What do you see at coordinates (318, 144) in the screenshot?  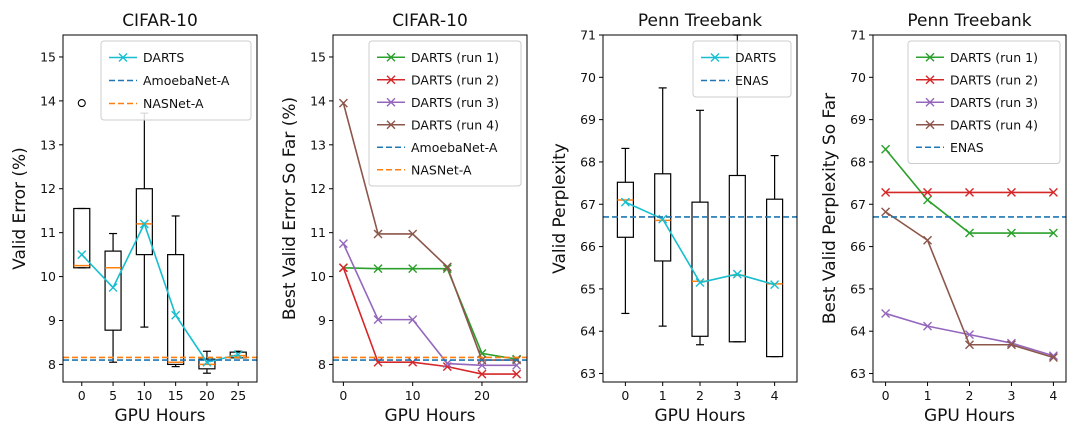 I see `y-tick-label: 13` at bounding box center [318, 144].